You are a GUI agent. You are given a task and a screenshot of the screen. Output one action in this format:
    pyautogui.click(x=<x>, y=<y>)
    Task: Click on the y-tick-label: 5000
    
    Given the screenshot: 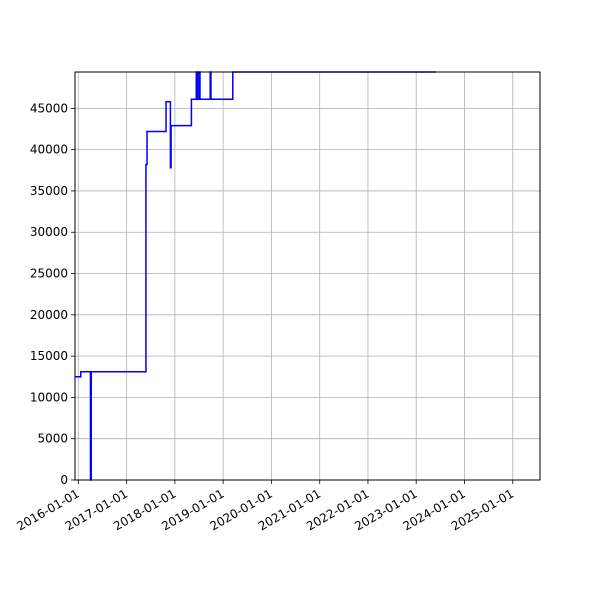 What is the action you would take?
    pyautogui.click(x=52, y=439)
    